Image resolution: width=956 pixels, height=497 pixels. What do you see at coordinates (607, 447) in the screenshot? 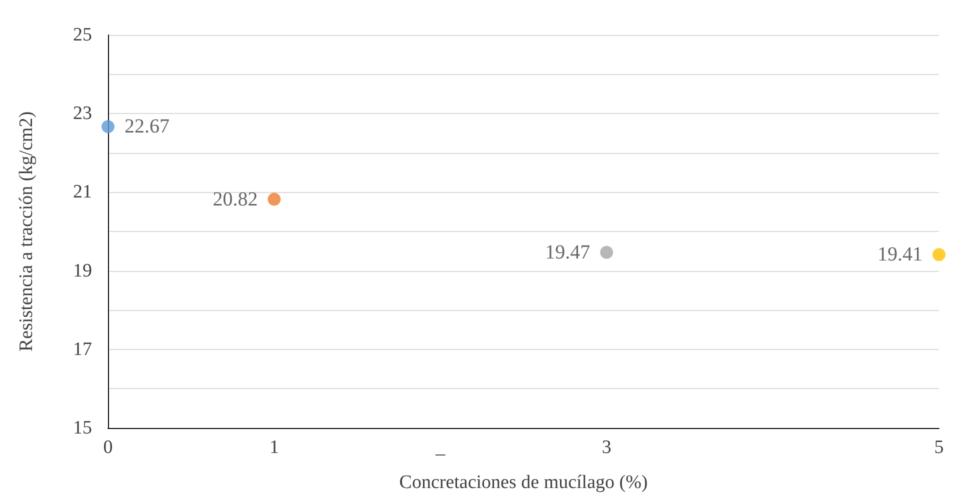
I see `x-tick-label: 3` at bounding box center [607, 447].